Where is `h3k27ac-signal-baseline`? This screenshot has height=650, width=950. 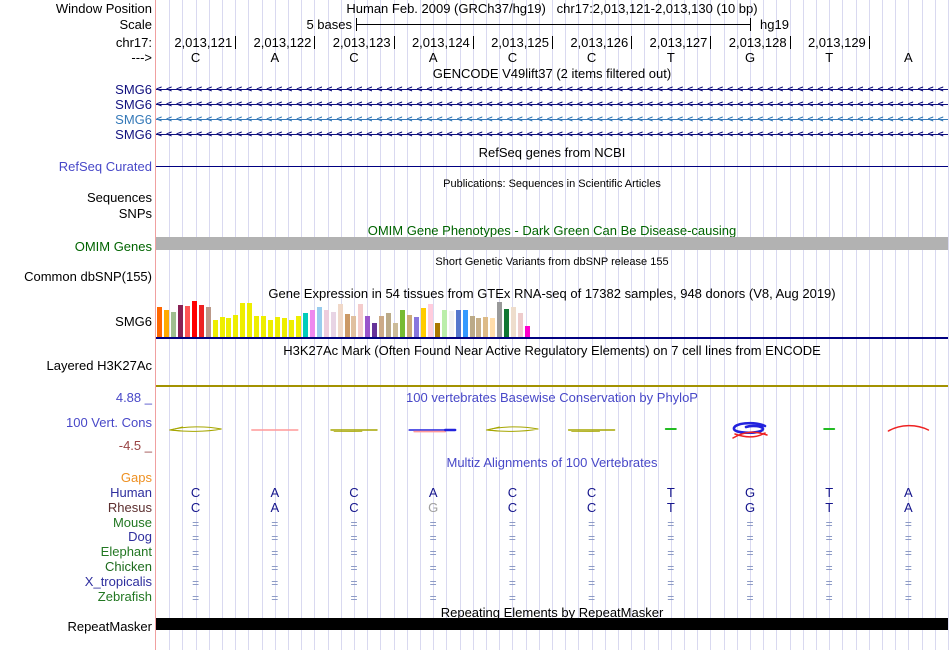
h3k27ac-signal-baseline is located at coordinates (552, 386).